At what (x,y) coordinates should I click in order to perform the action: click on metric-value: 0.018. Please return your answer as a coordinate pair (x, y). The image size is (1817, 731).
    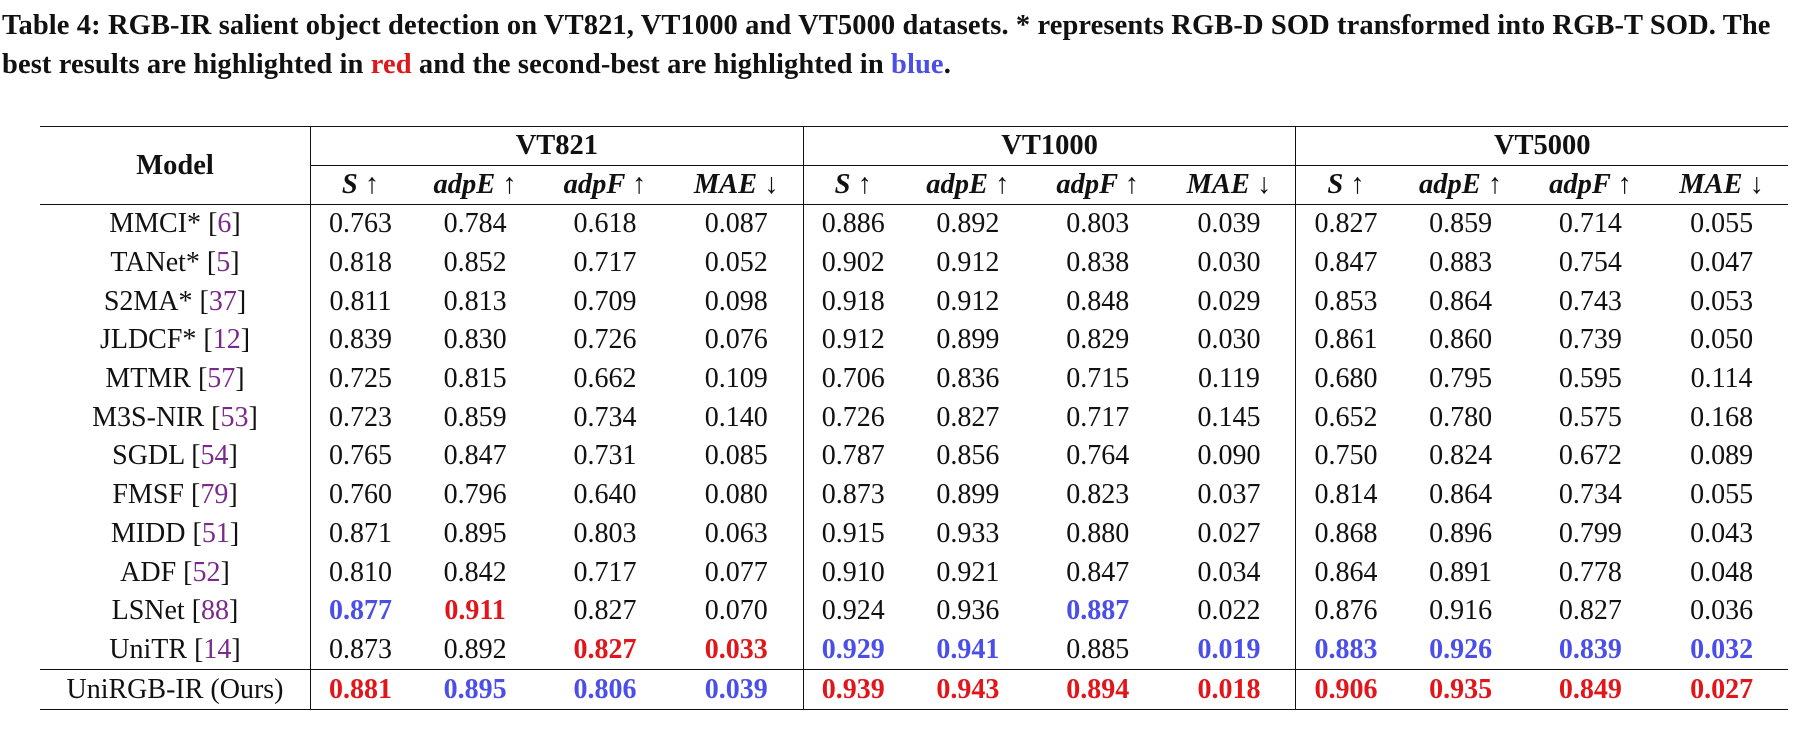
    Looking at the image, I should click on (1229, 690).